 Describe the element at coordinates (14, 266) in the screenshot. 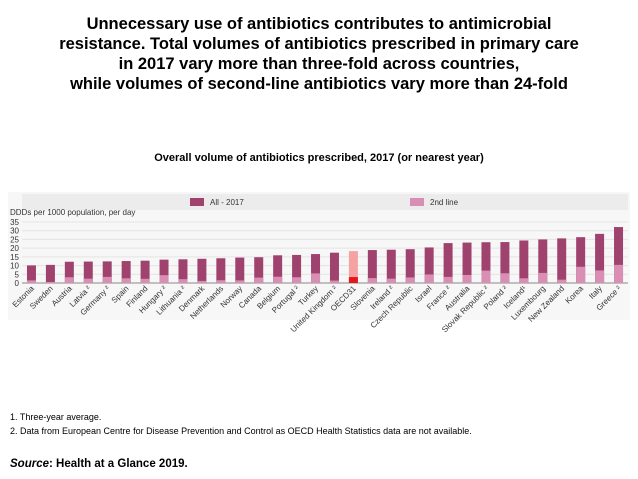

I see `y-tick-label: 10` at that location.